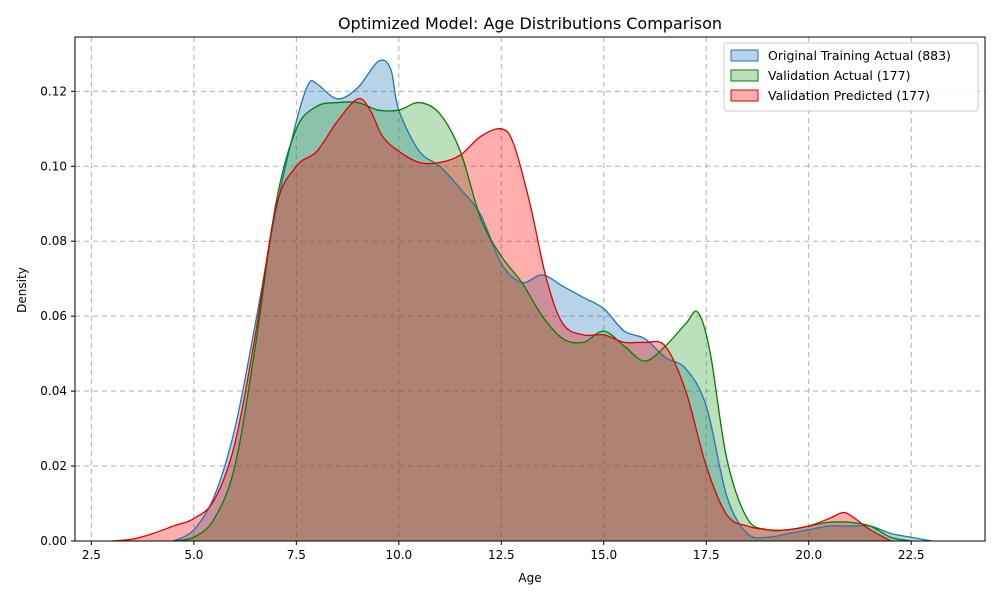  Describe the element at coordinates (839, 75) in the screenshot. I see `legend-label: Validation Actual (177)` at that location.